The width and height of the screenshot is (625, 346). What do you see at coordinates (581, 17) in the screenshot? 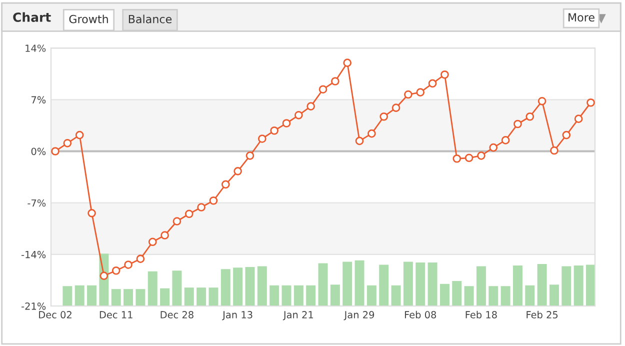
I see `text: More` at bounding box center [581, 17].